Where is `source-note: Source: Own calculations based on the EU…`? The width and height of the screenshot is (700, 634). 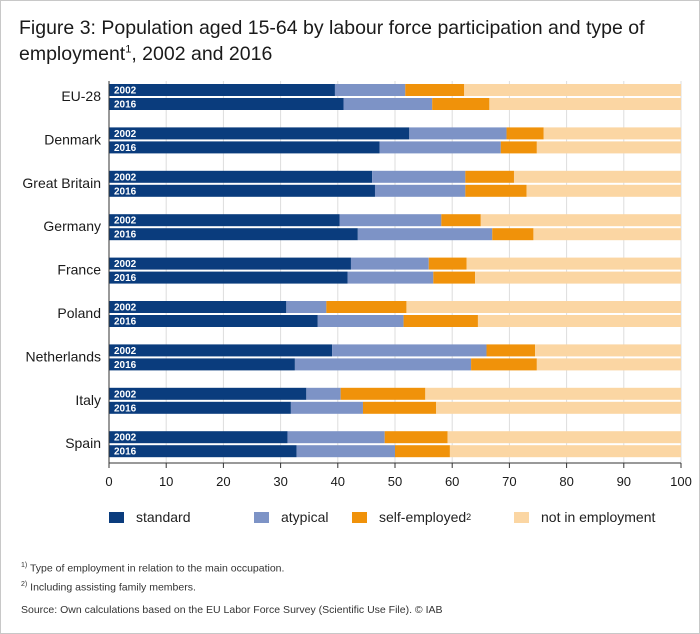
source-note: Source: Own calculations based on the EU… is located at coordinates (232, 610).